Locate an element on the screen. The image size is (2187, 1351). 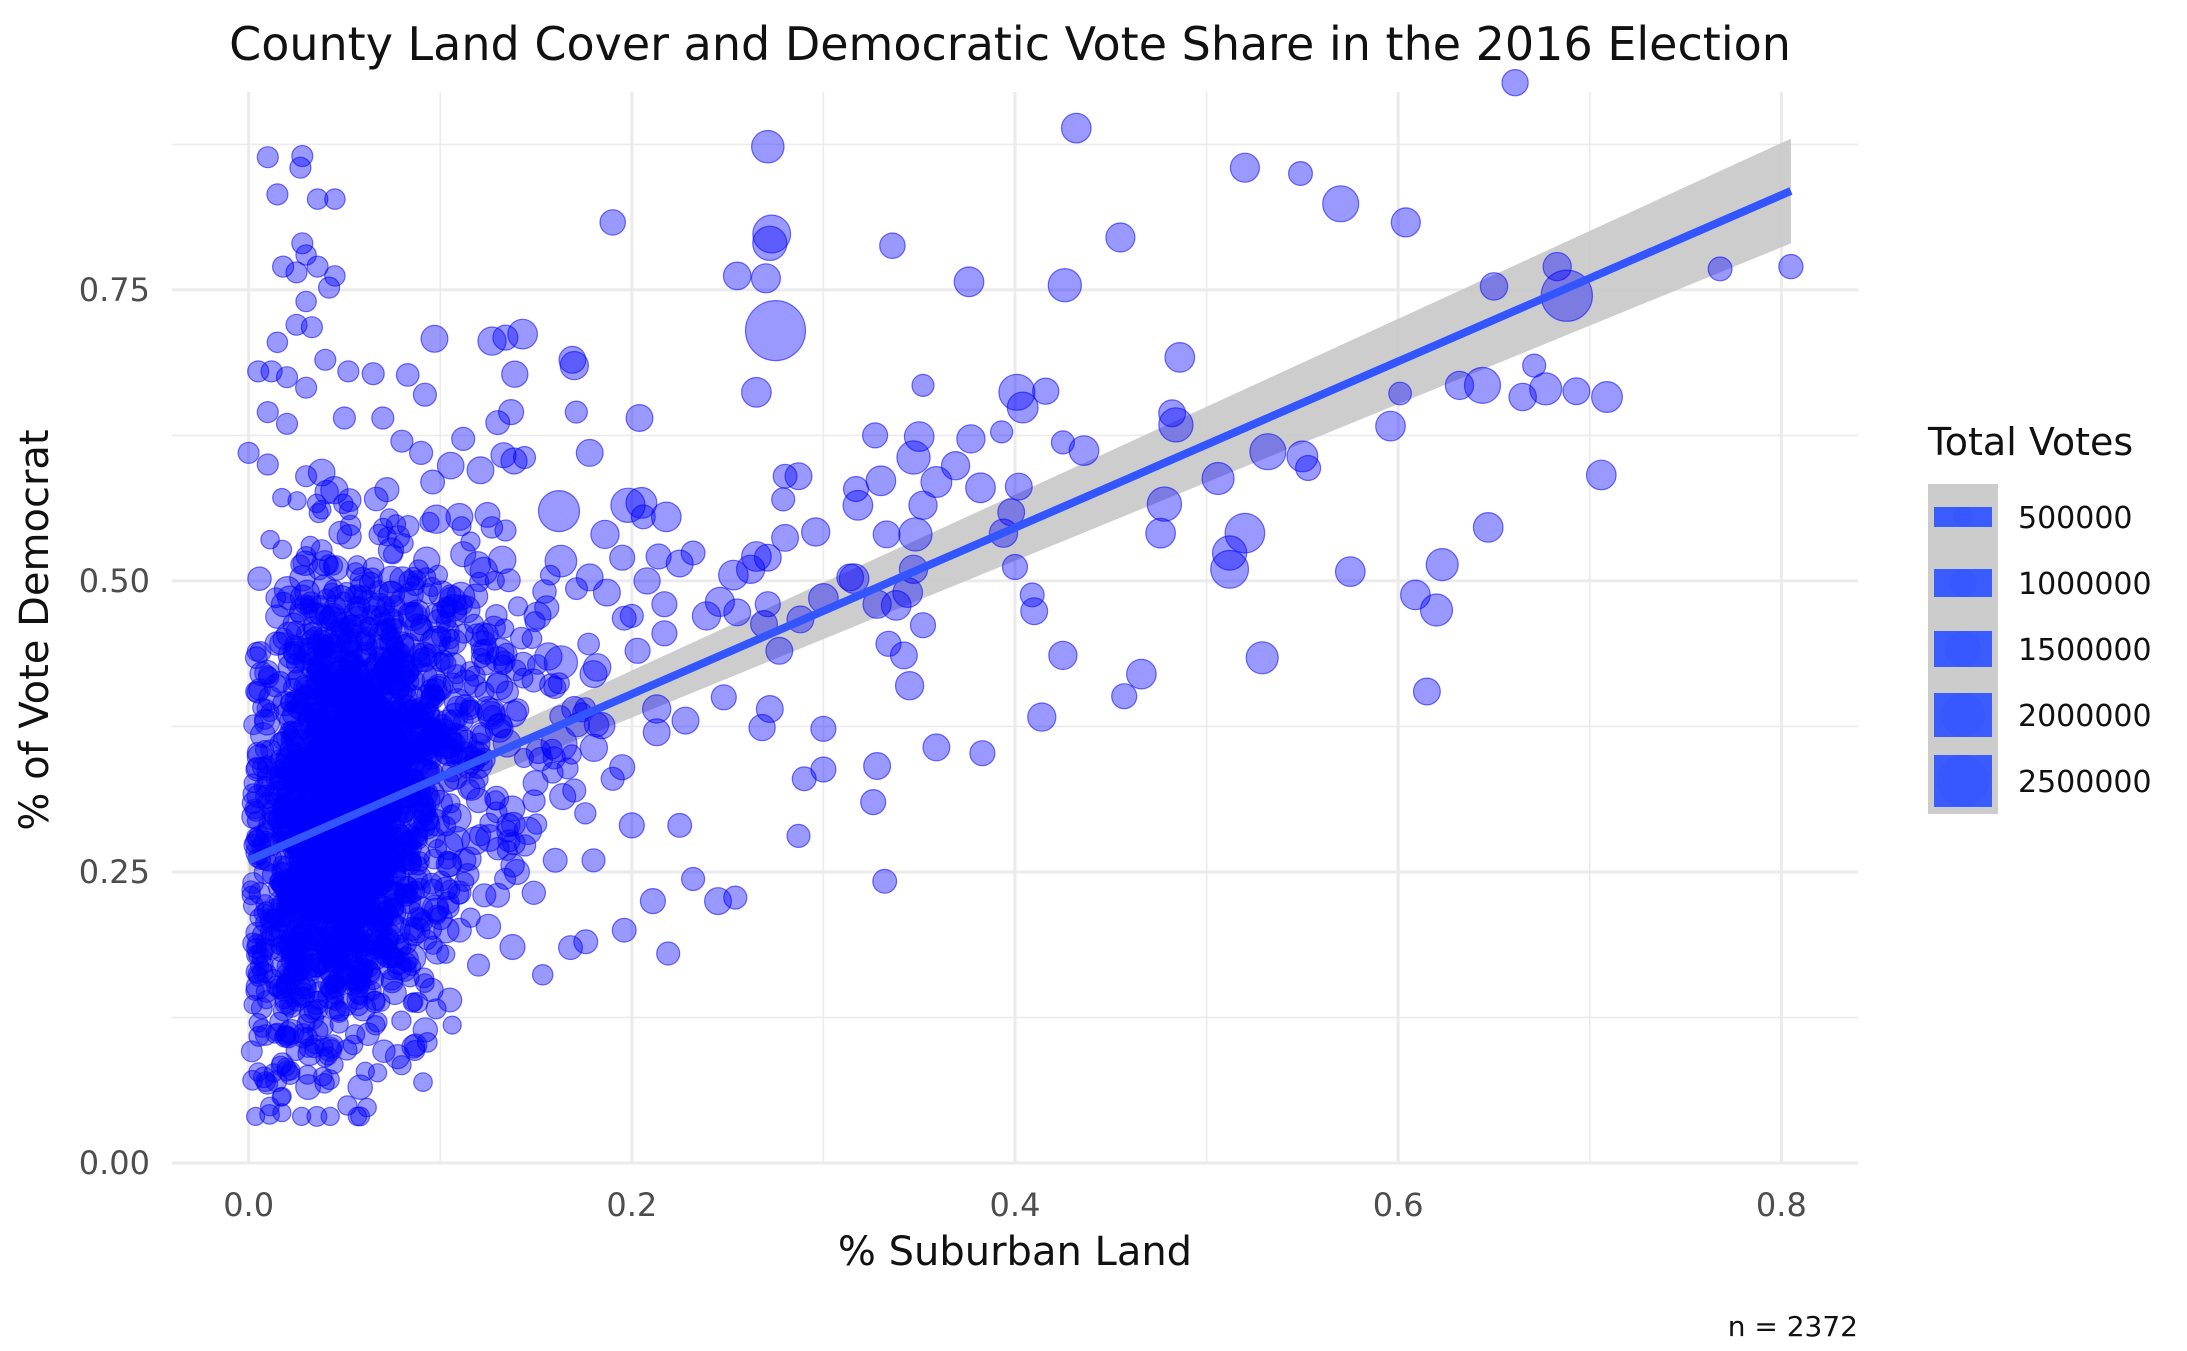
y-tick-label: 0.25 is located at coordinates (114, 872).